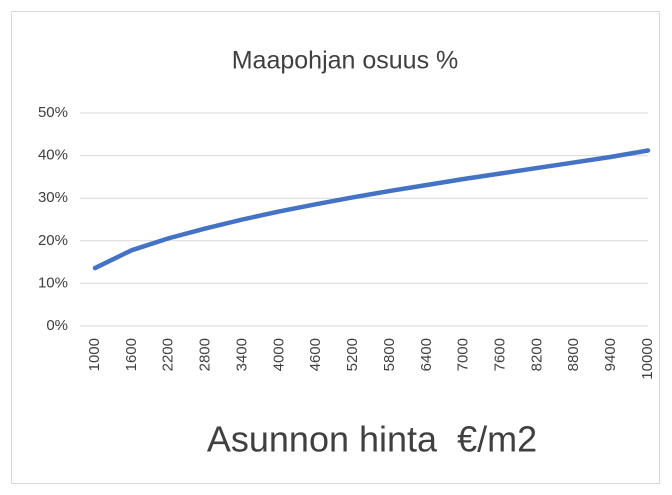  Describe the element at coordinates (463, 354) in the screenshot. I see `x-tick-label: 7000` at that location.